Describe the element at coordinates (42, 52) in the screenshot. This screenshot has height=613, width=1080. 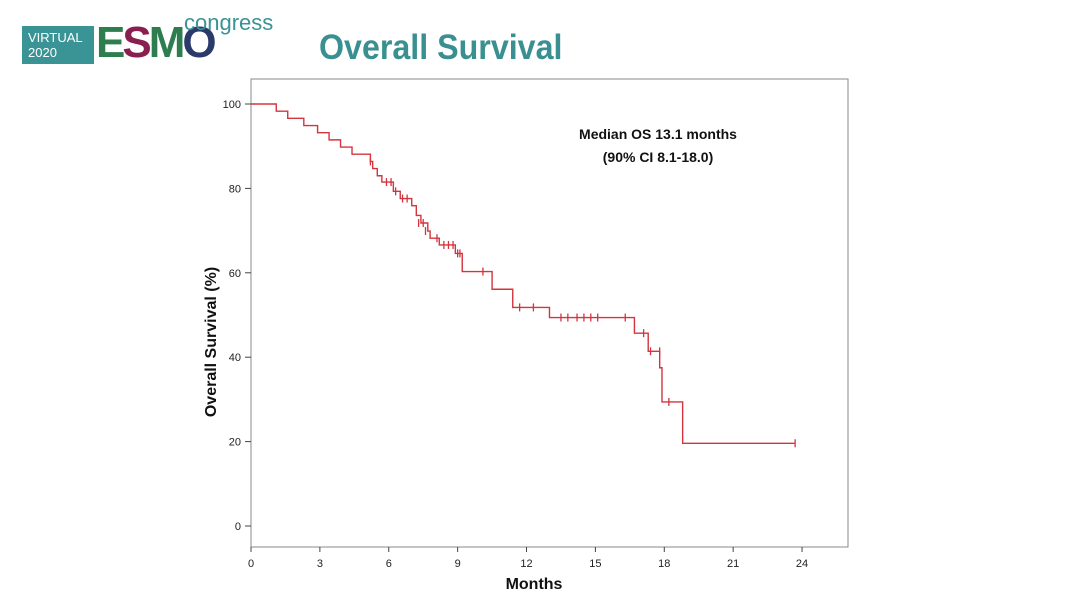
I see `logo-year-text: 2020` at that location.